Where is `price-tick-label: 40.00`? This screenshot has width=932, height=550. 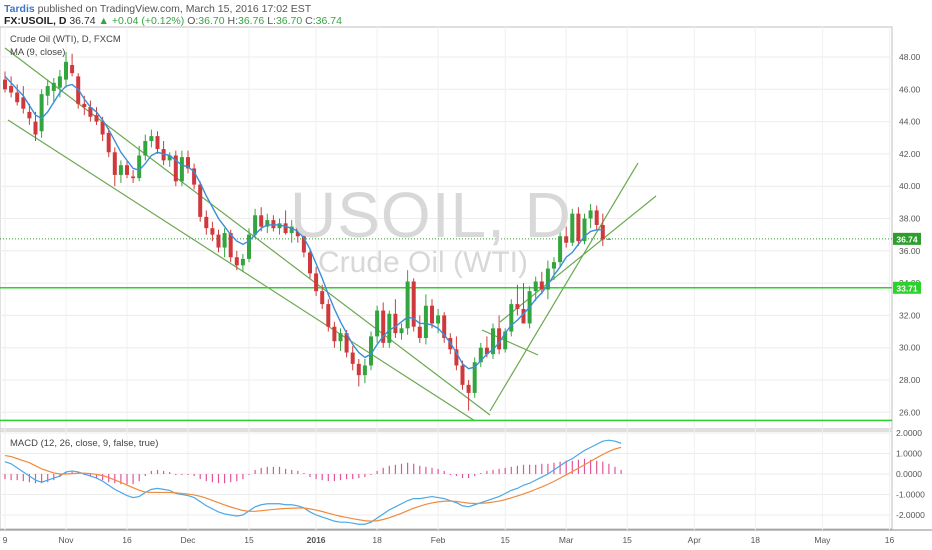 price-tick-label: 40.00 is located at coordinates (910, 186).